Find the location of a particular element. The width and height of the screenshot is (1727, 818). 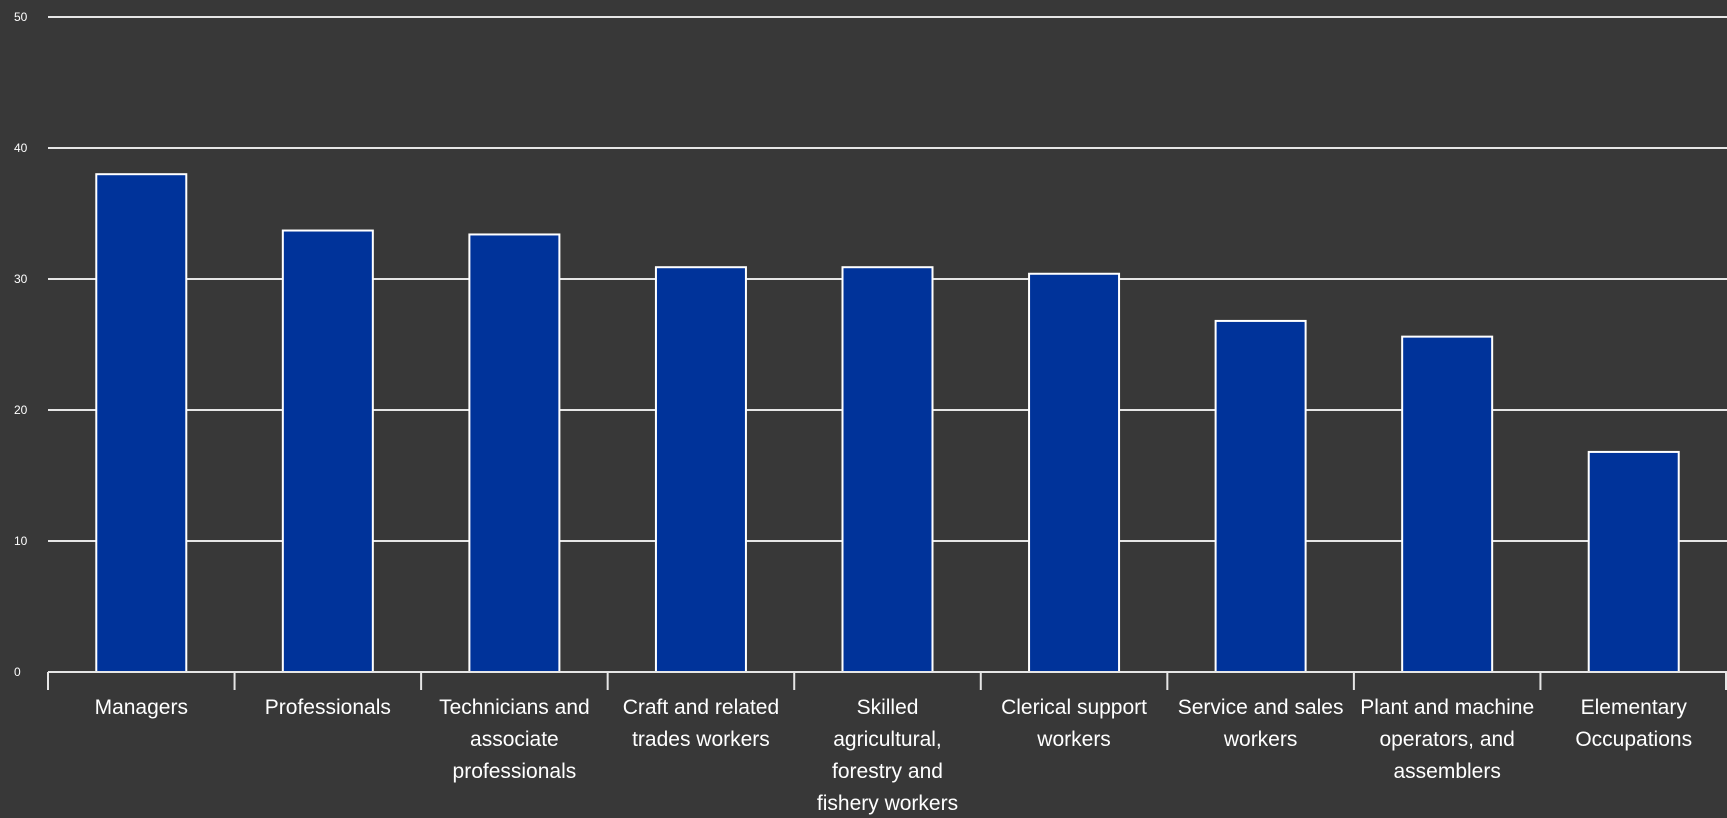

x-tick-label: Professionals is located at coordinates (328, 707).